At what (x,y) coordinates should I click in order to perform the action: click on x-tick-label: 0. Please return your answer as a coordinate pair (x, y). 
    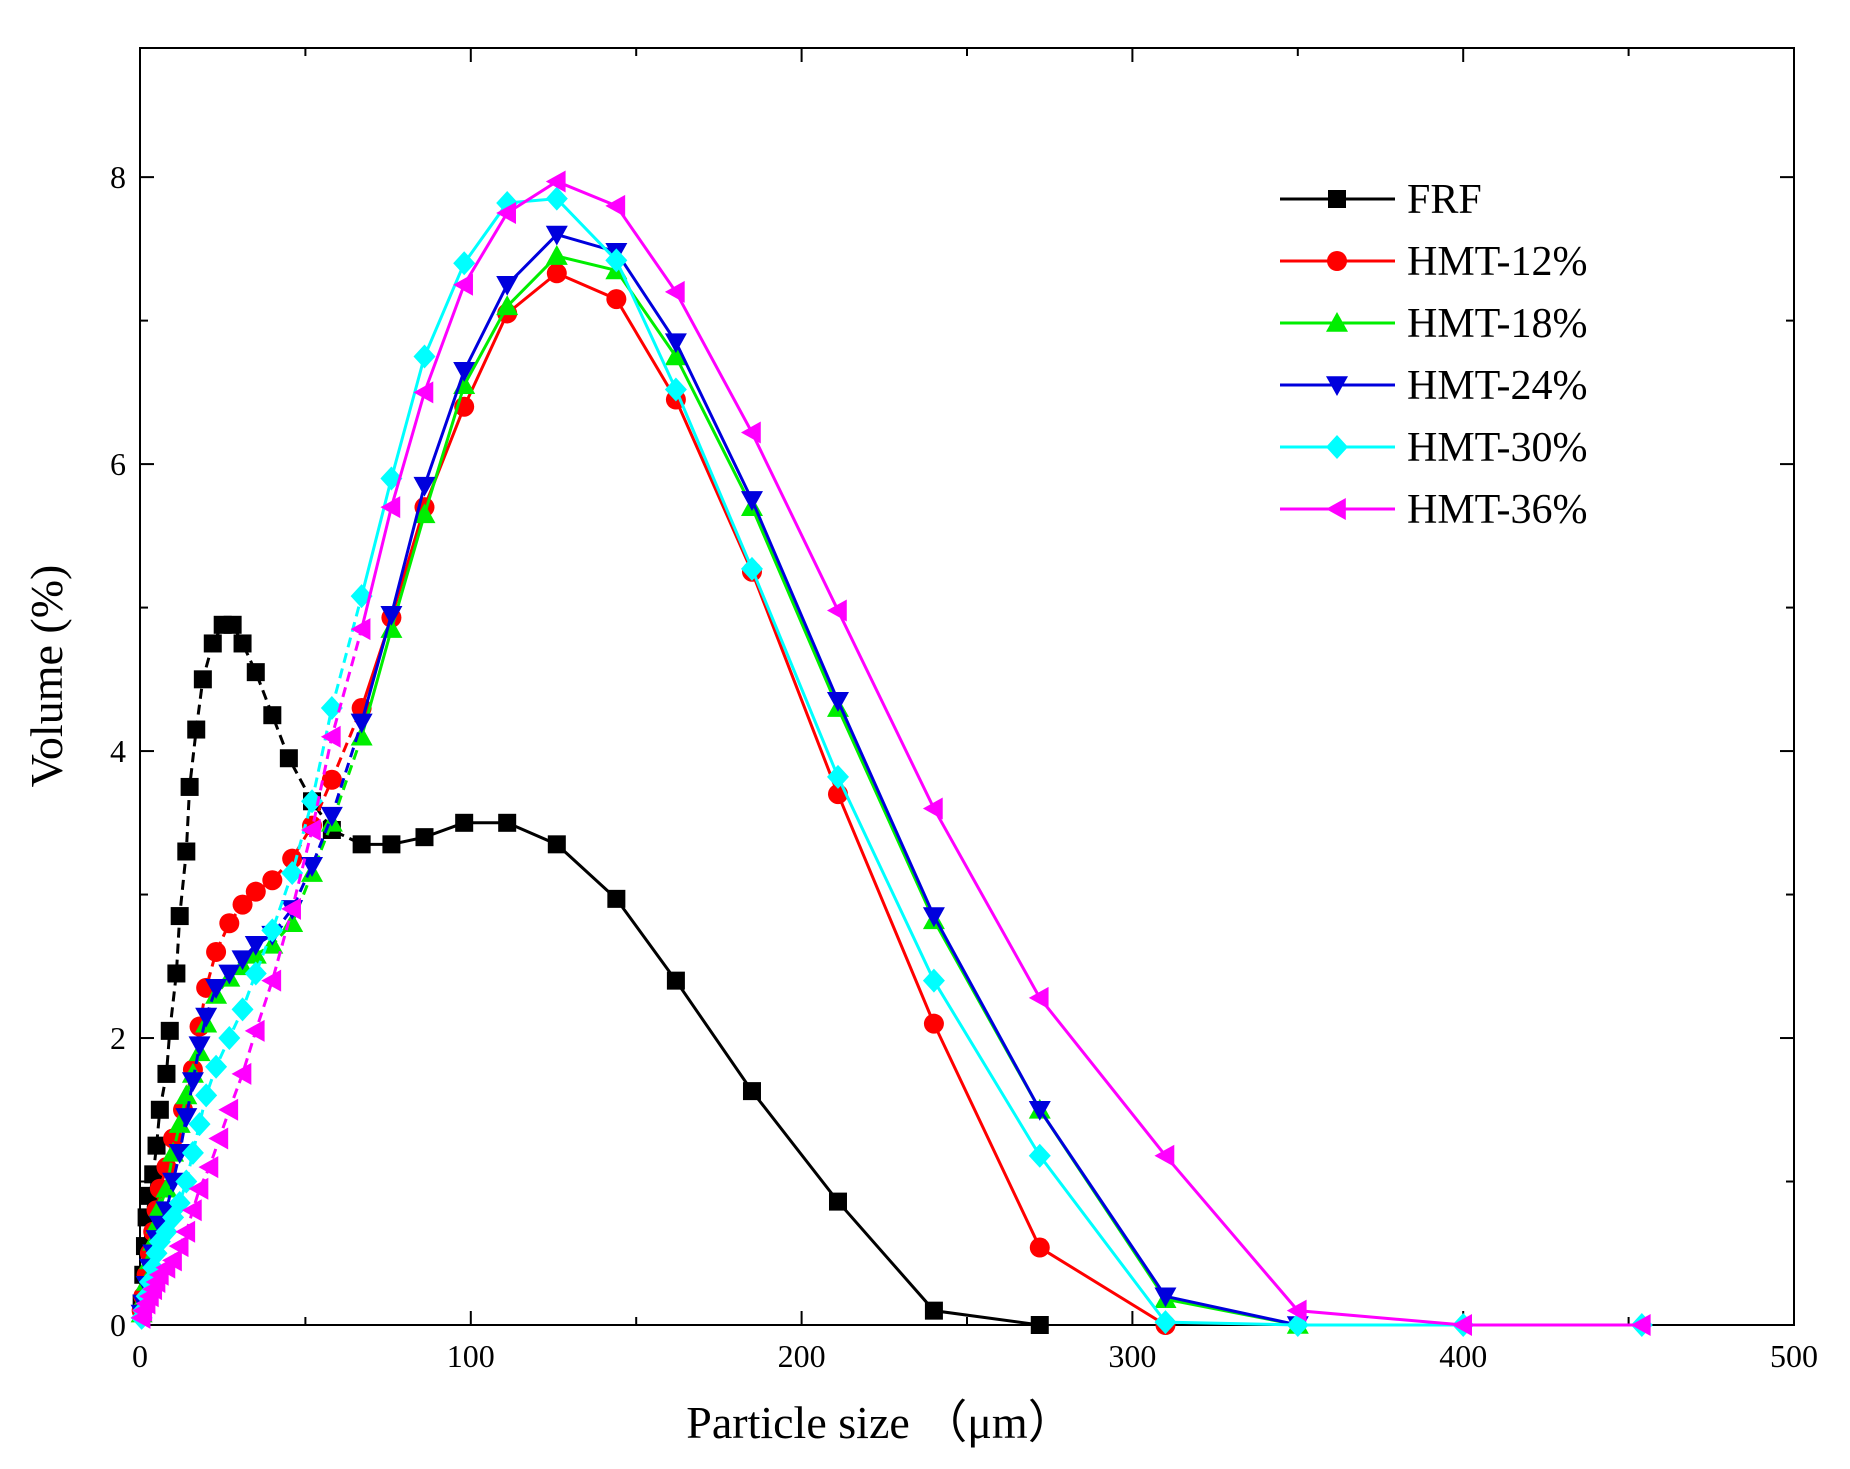
    Looking at the image, I should click on (140, 1356).